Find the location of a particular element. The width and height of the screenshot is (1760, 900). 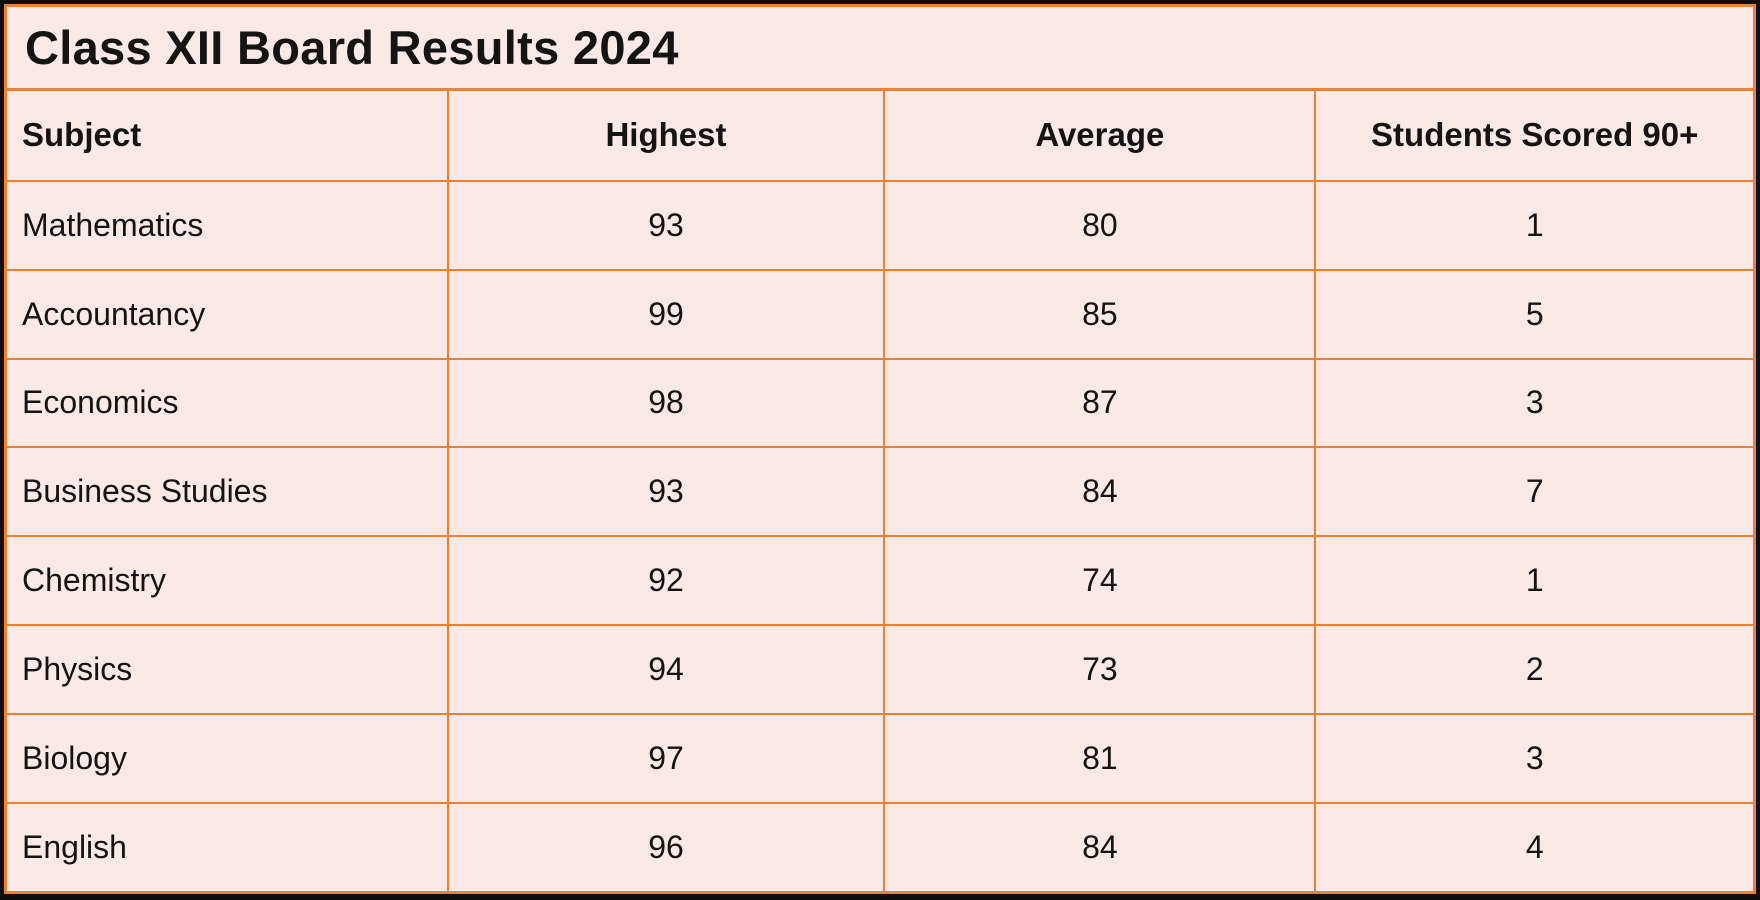

table-row: Economics 98 87 3 is located at coordinates (880, 404).